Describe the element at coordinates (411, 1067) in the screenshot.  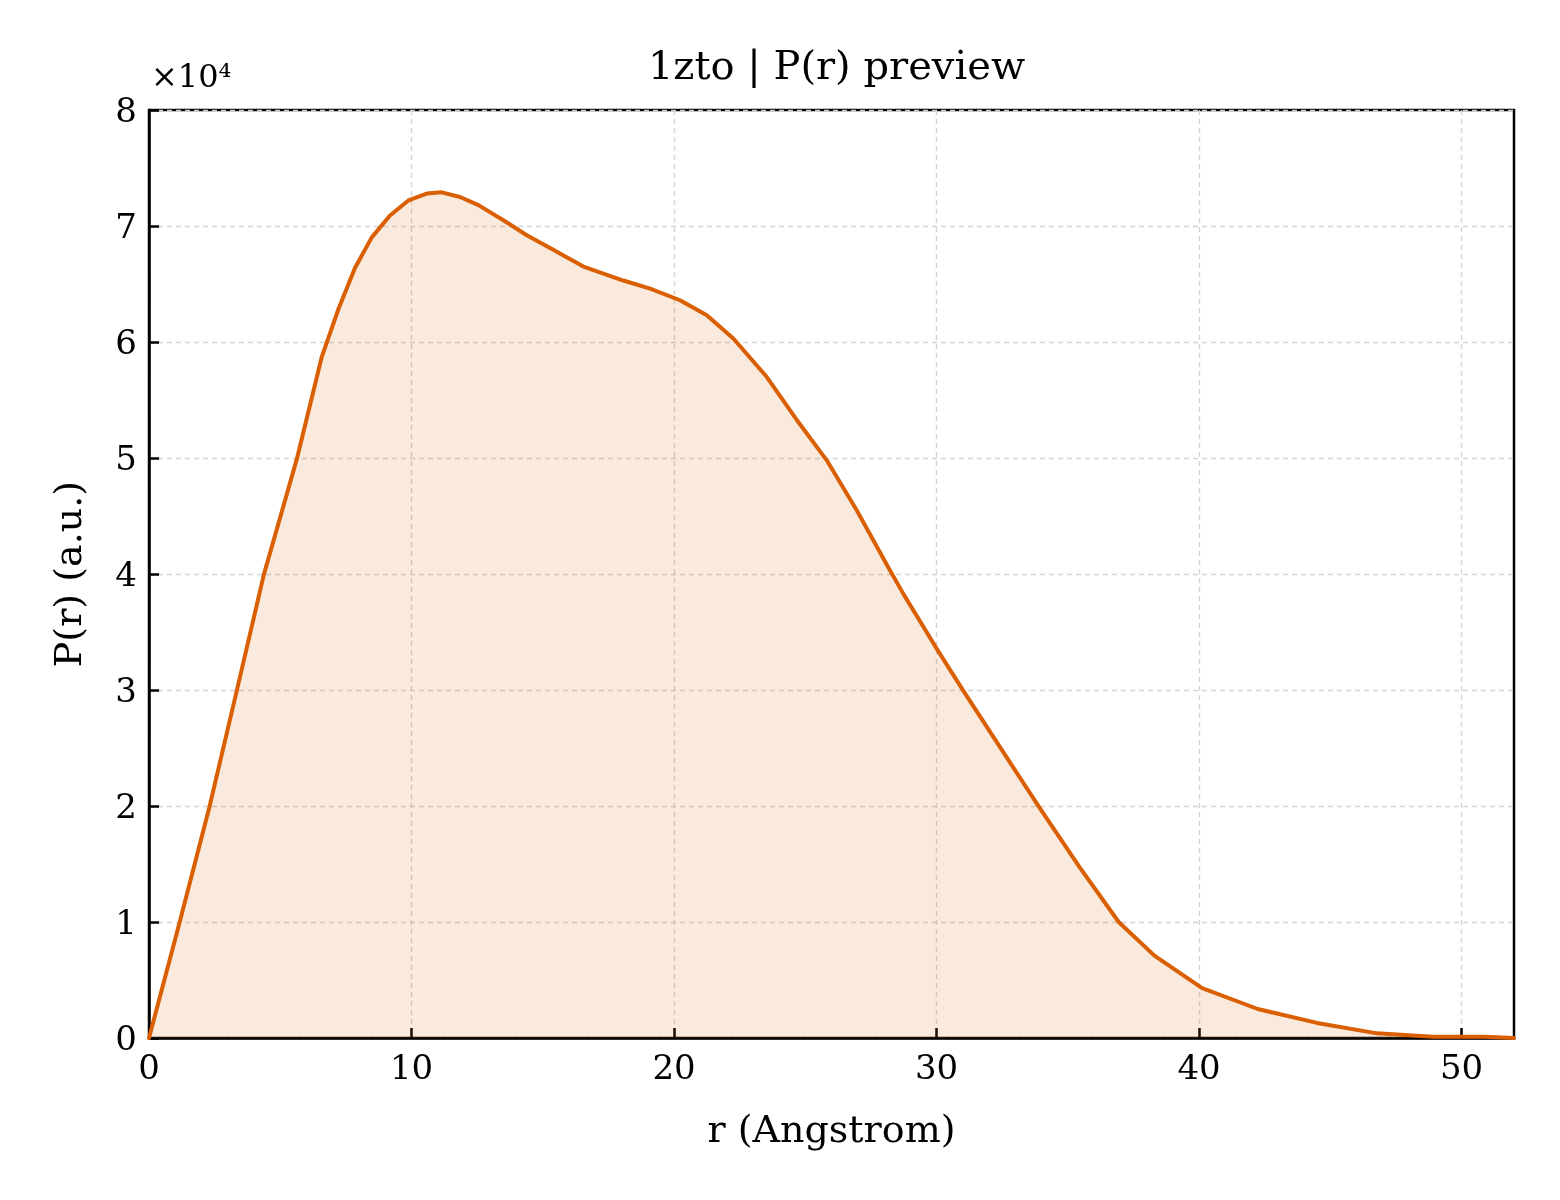
I see `x-tick-label: 10` at that location.